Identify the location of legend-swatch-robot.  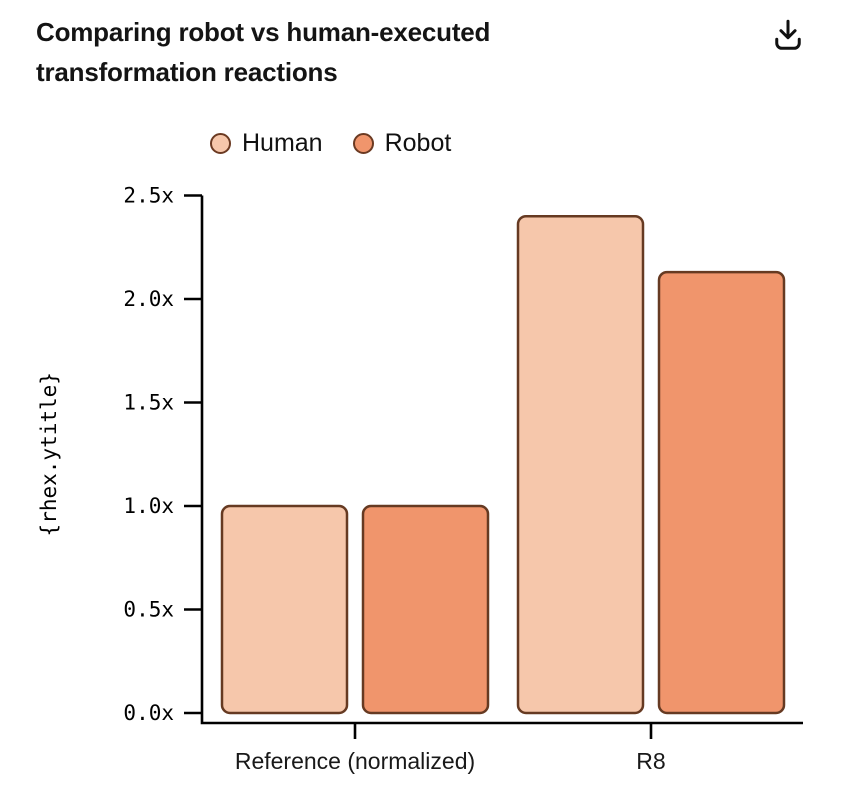
(363, 143).